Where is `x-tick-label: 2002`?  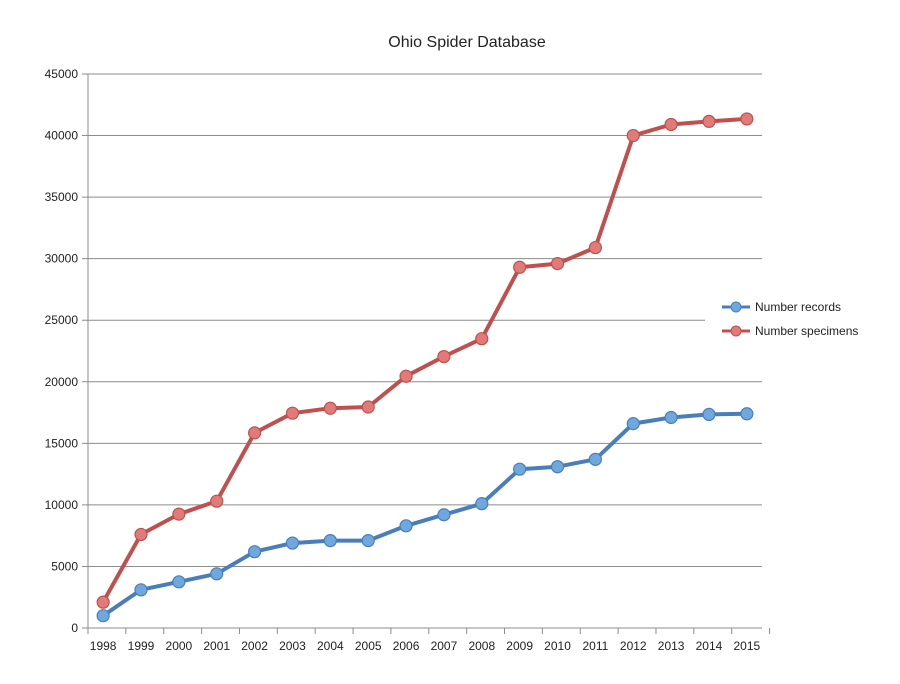 x-tick-label: 2002 is located at coordinates (254, 646).